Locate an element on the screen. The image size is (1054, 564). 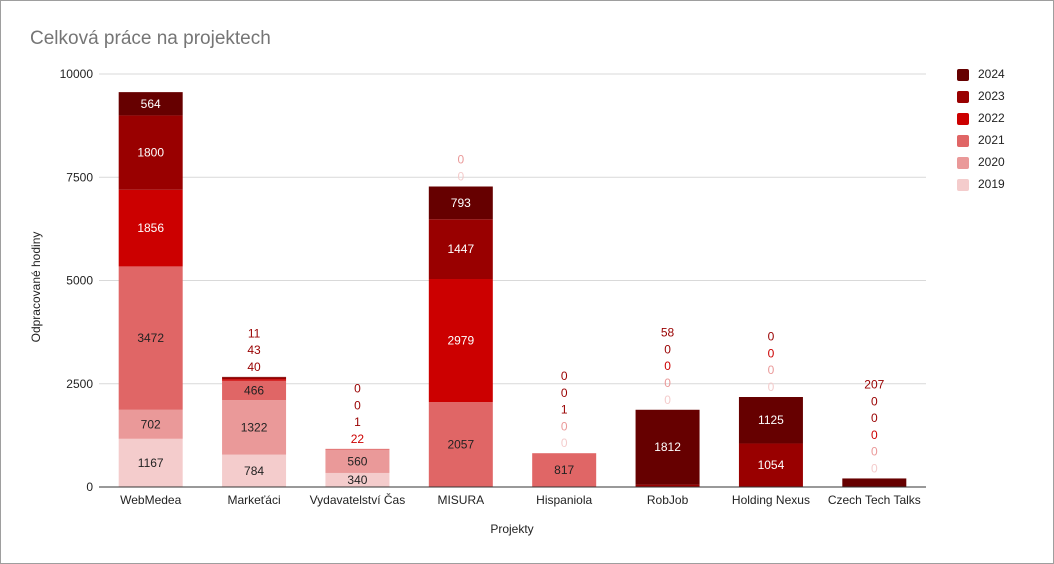
y-tick-label: 2500 is located at coordinates (79, 384).